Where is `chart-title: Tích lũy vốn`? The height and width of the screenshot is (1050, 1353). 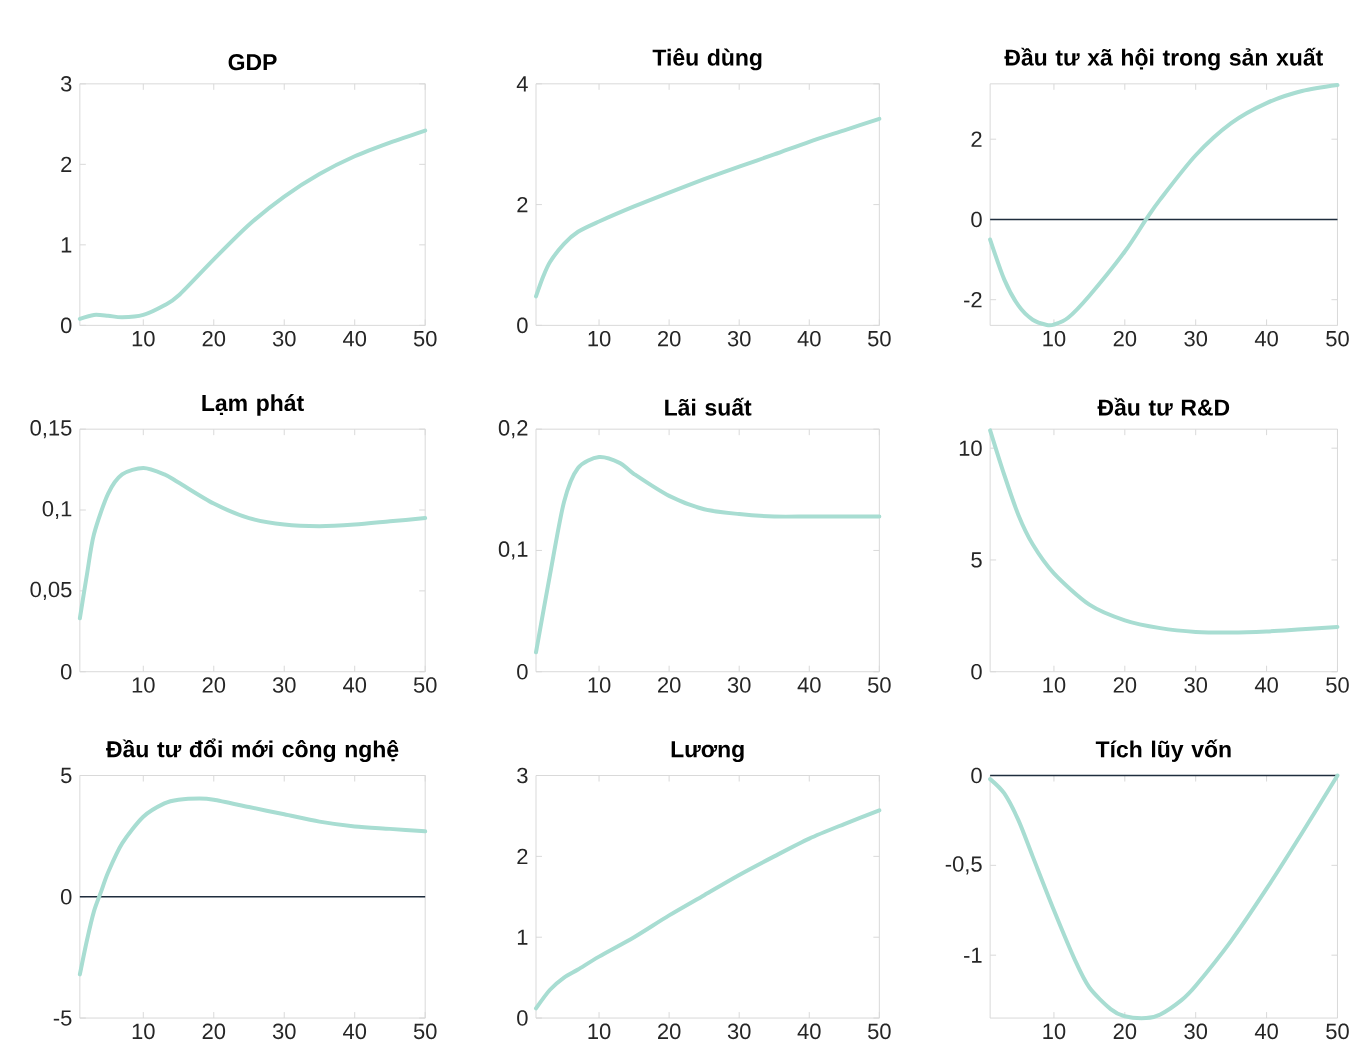 chart-title: Tích lũy vốn is located at coordinates (1163, 751).